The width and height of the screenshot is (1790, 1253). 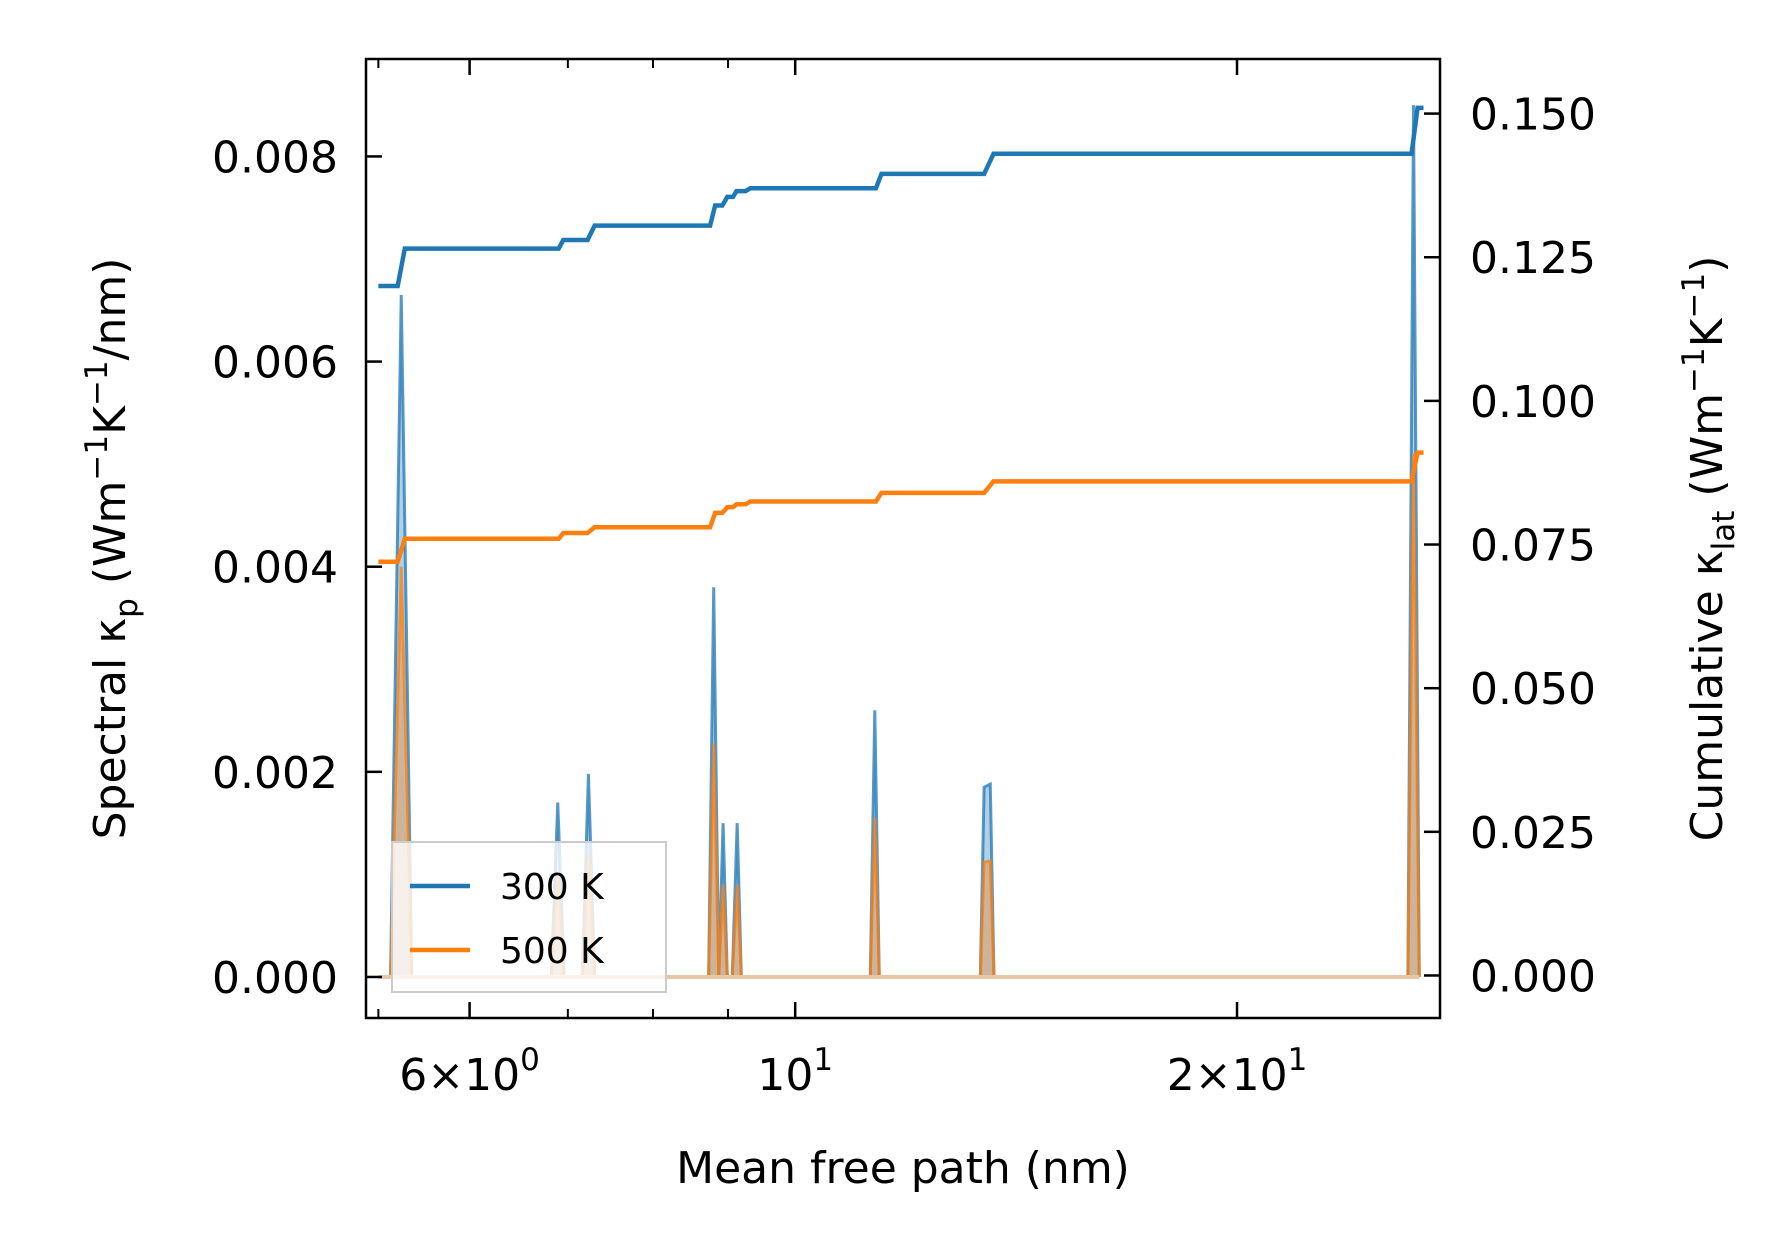 What do you see at coordinates (552, 951) in the screenshot?
I see `legend-label: 500 K` at bounding box center [552, 951].